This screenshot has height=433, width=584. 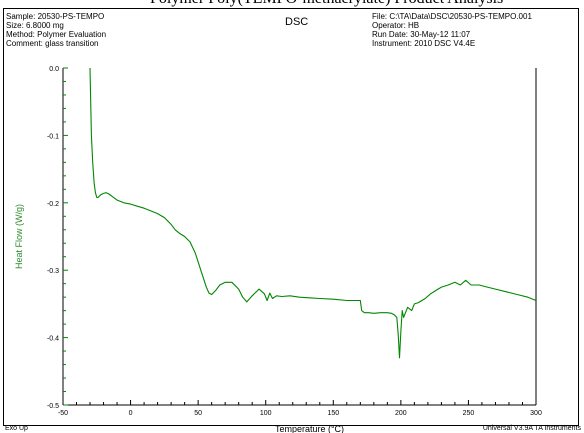 I want to click on file-text: File: C:\TA\Data\DSC\20530-PS-TEMPO.001, so click(x=452, y=16).